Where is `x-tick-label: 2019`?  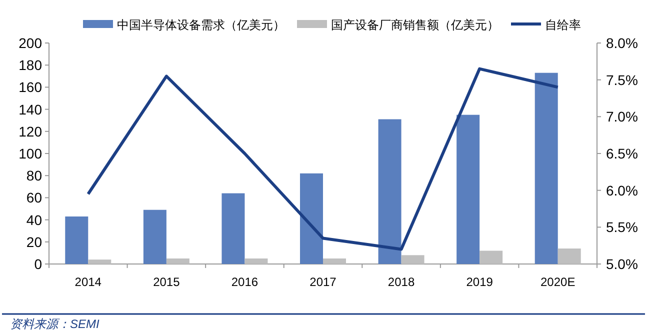
x-tick-label: 2019 is located at coordinates (480, 282).